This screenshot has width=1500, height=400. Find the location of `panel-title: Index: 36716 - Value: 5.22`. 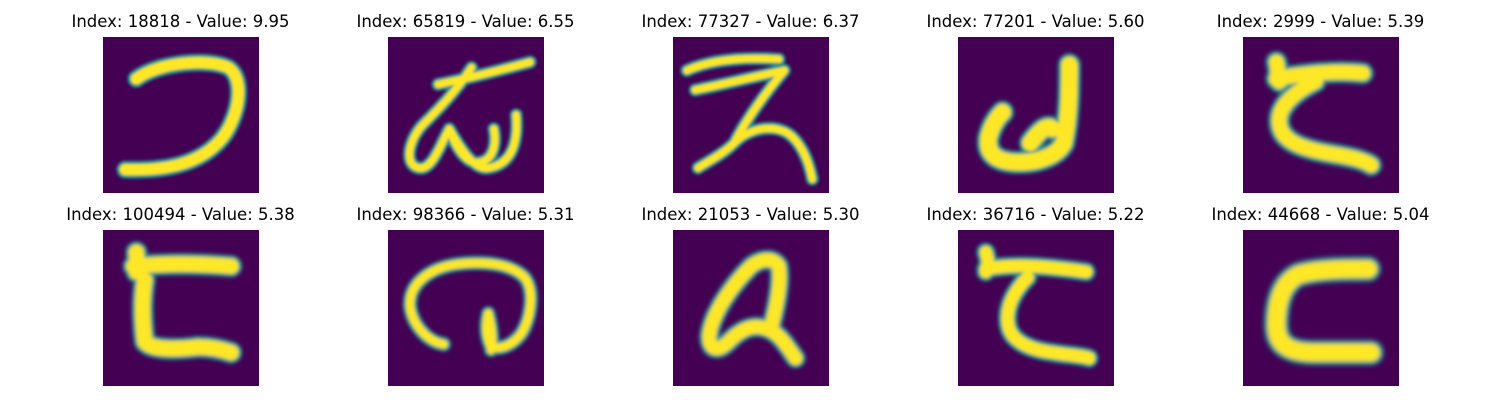

panel-title: Index: 36716 - Value: 5.22 is located at coordinates (1035, 214).